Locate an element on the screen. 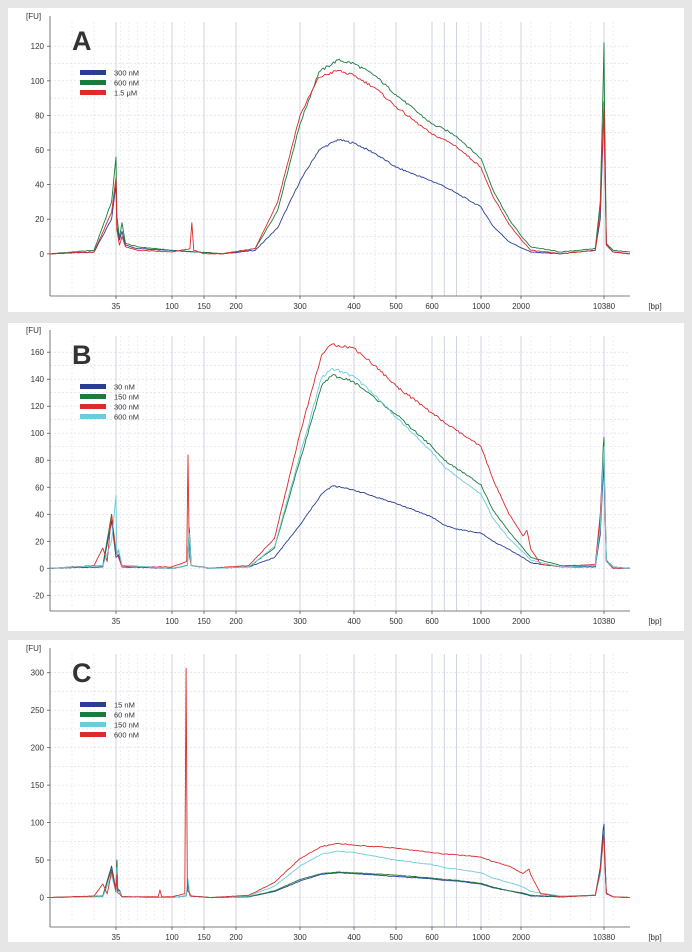 The image size is (692, 952). y-tick-label: -20 is located at coordinates (38, 595).